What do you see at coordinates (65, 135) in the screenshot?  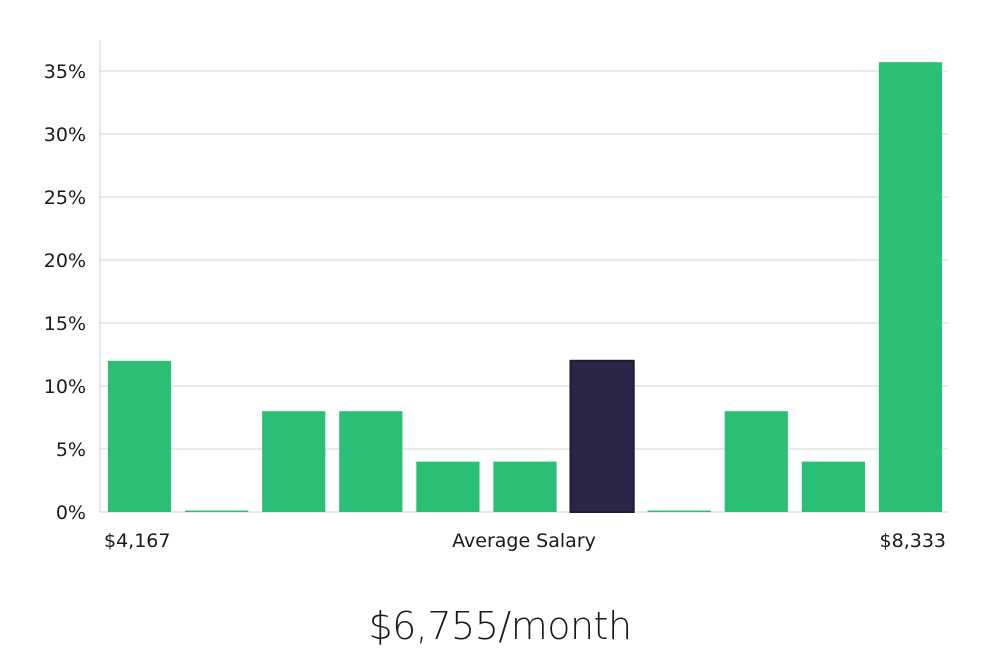 I see `y-tick-label: 30%` at bounding box center [65, 135].